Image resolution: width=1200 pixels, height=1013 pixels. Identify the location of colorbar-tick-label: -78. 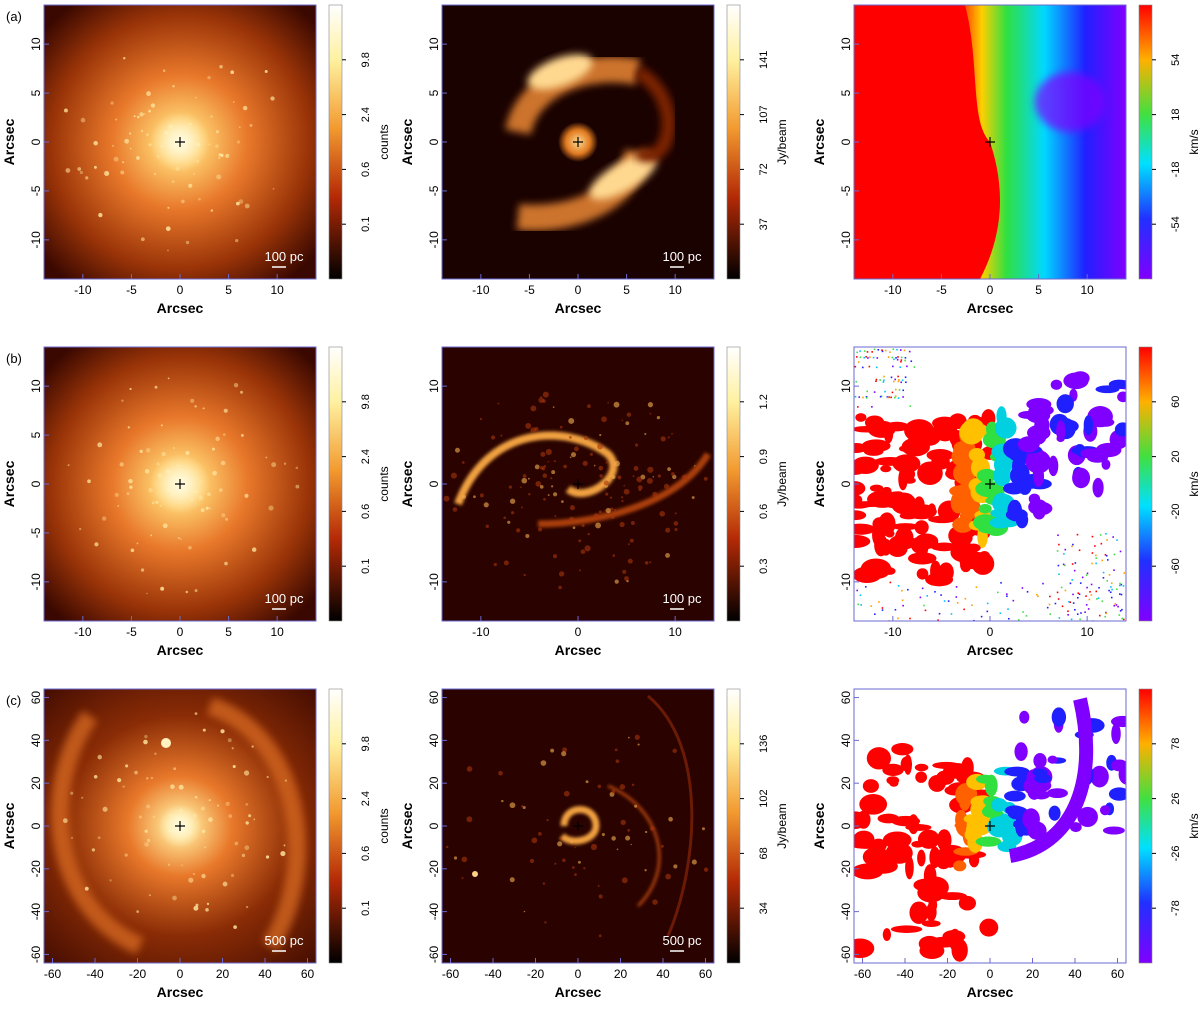
(1176, 908).